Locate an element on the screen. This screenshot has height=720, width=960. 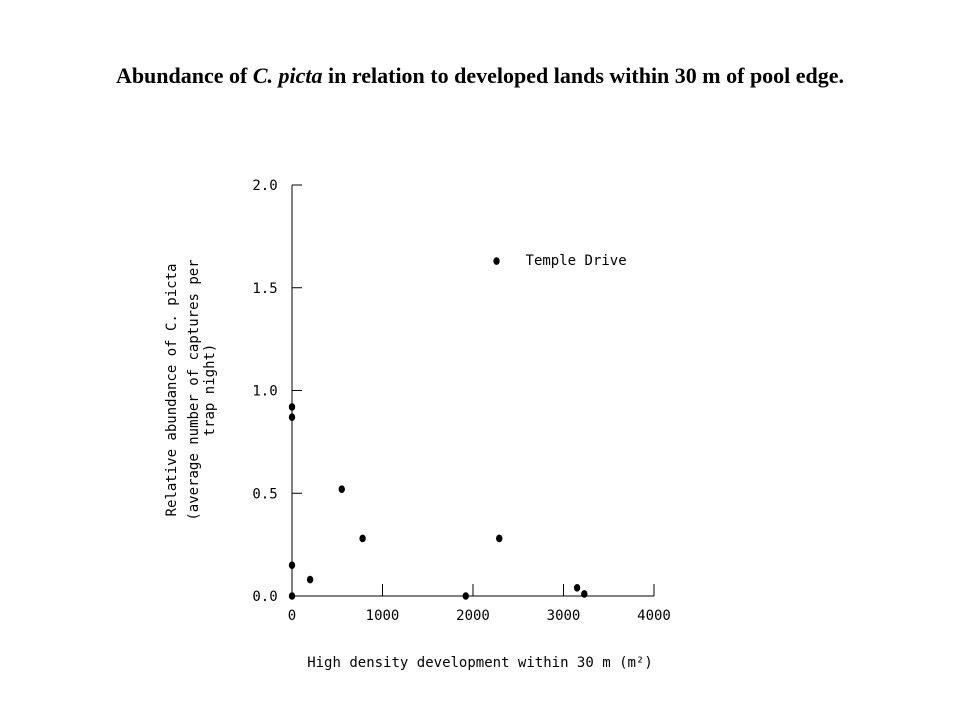
x-tick-label: 3000 is located at coordinates (564, 616).